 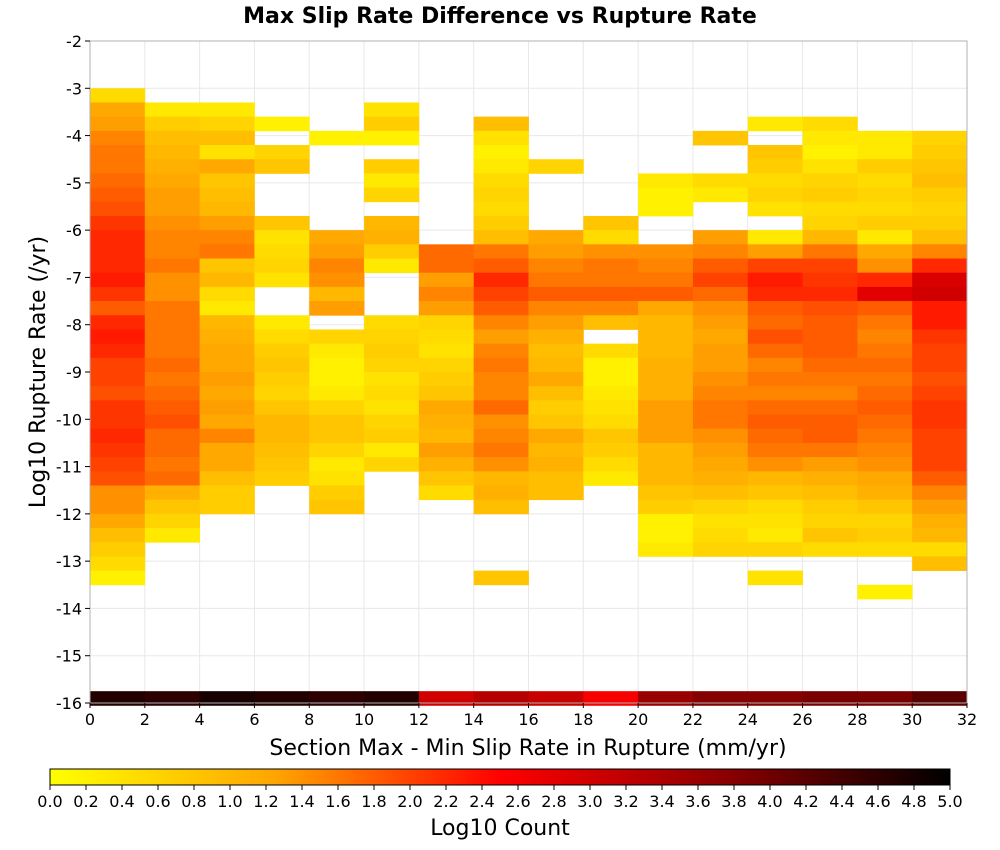 I want to click on x-axis-ticks: 0 2 4 6 8 10 12 14 16 18 20 22 24 26 28 30 32, so click(x=531, y=716).